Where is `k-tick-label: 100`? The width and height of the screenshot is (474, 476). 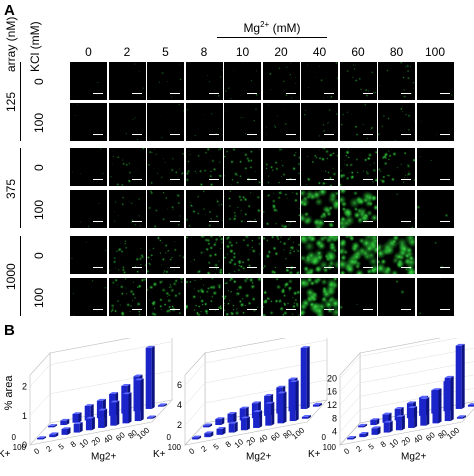
k-tick-label: 100 is located at coordinates (175, 447).